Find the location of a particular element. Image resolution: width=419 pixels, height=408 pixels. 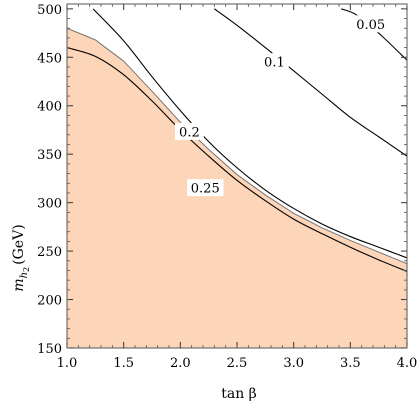

y-tick-label: 250 is located at coordinates (49, 252).